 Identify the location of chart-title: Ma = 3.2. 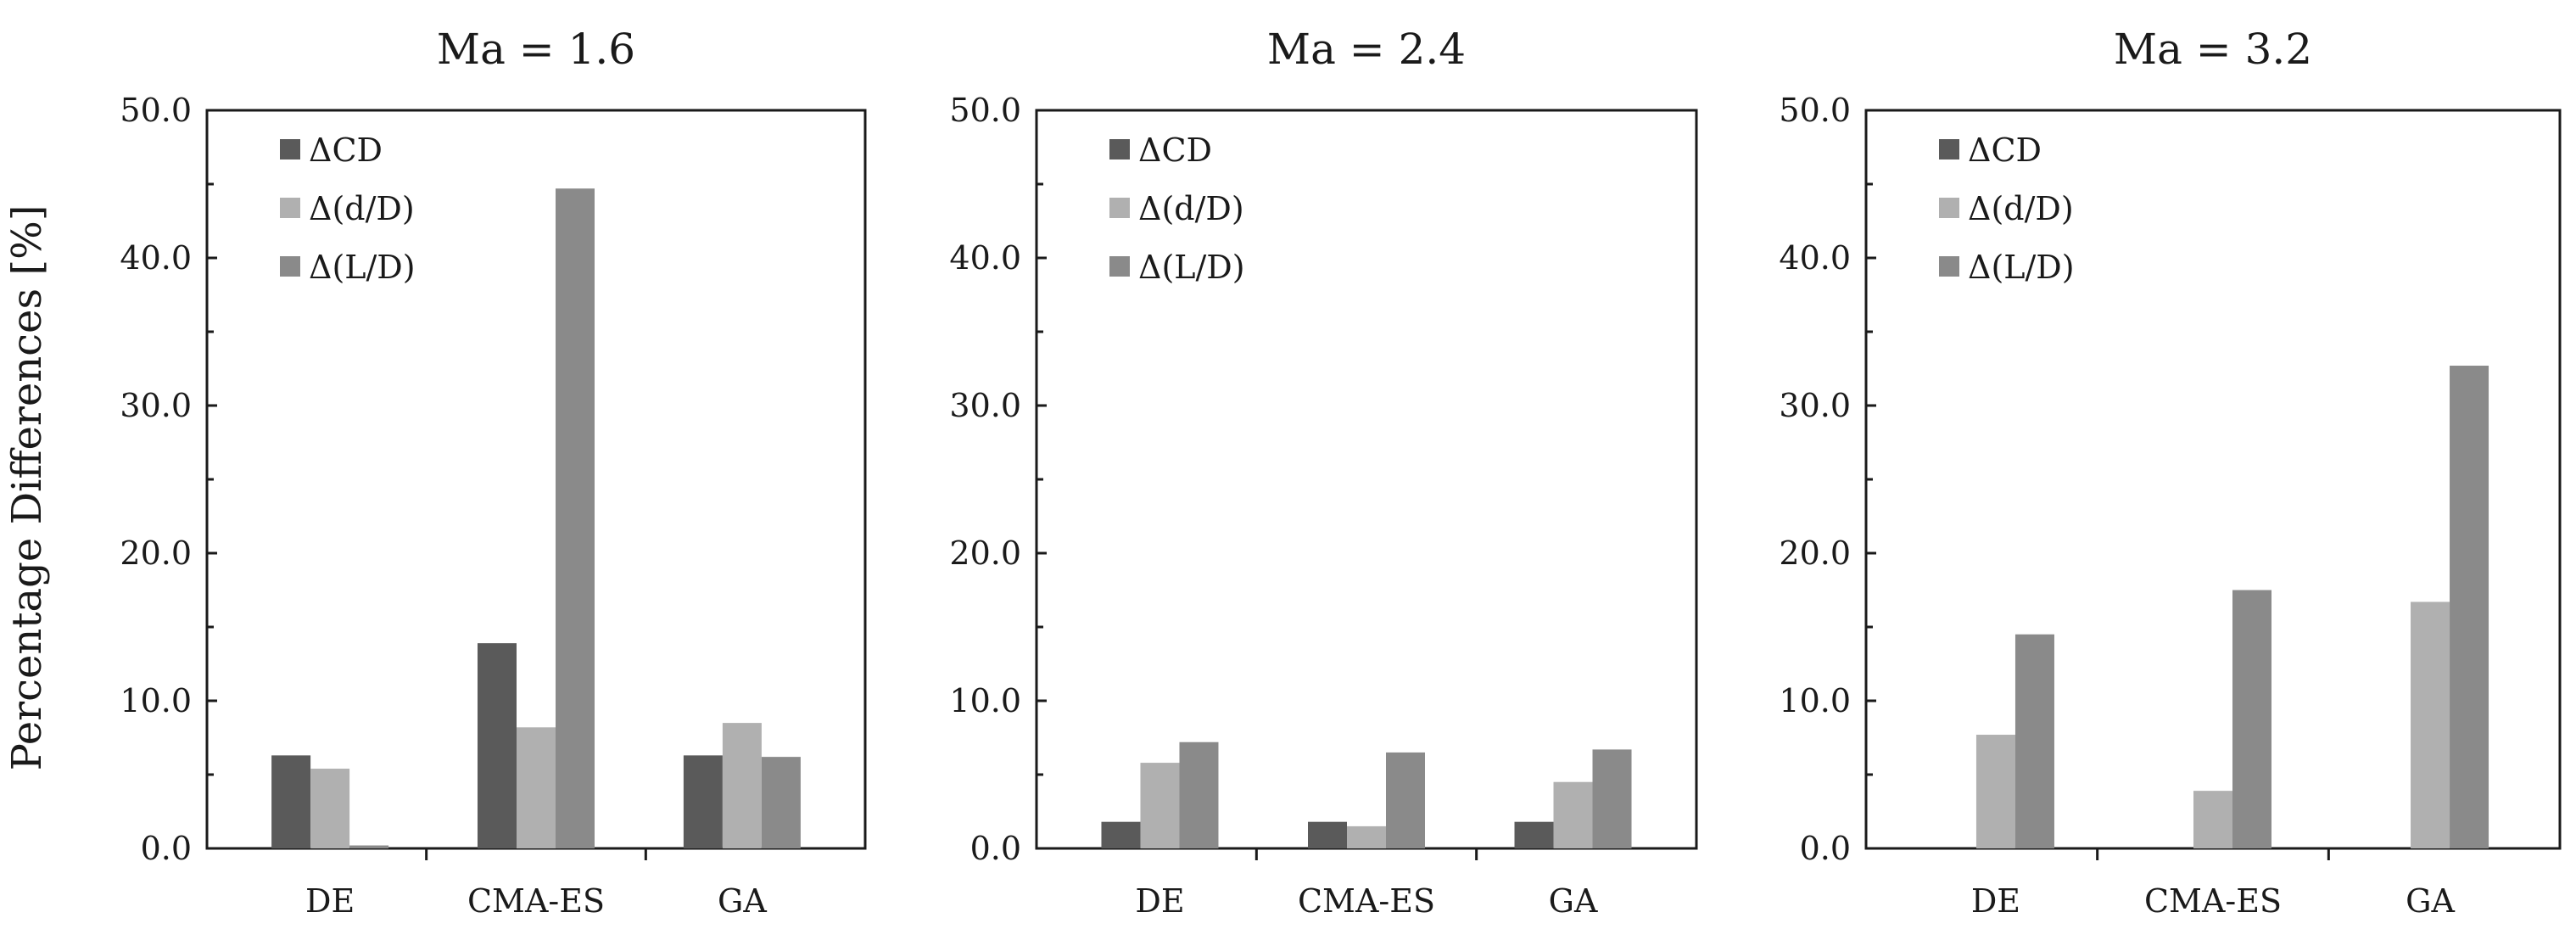
(2213, 50).